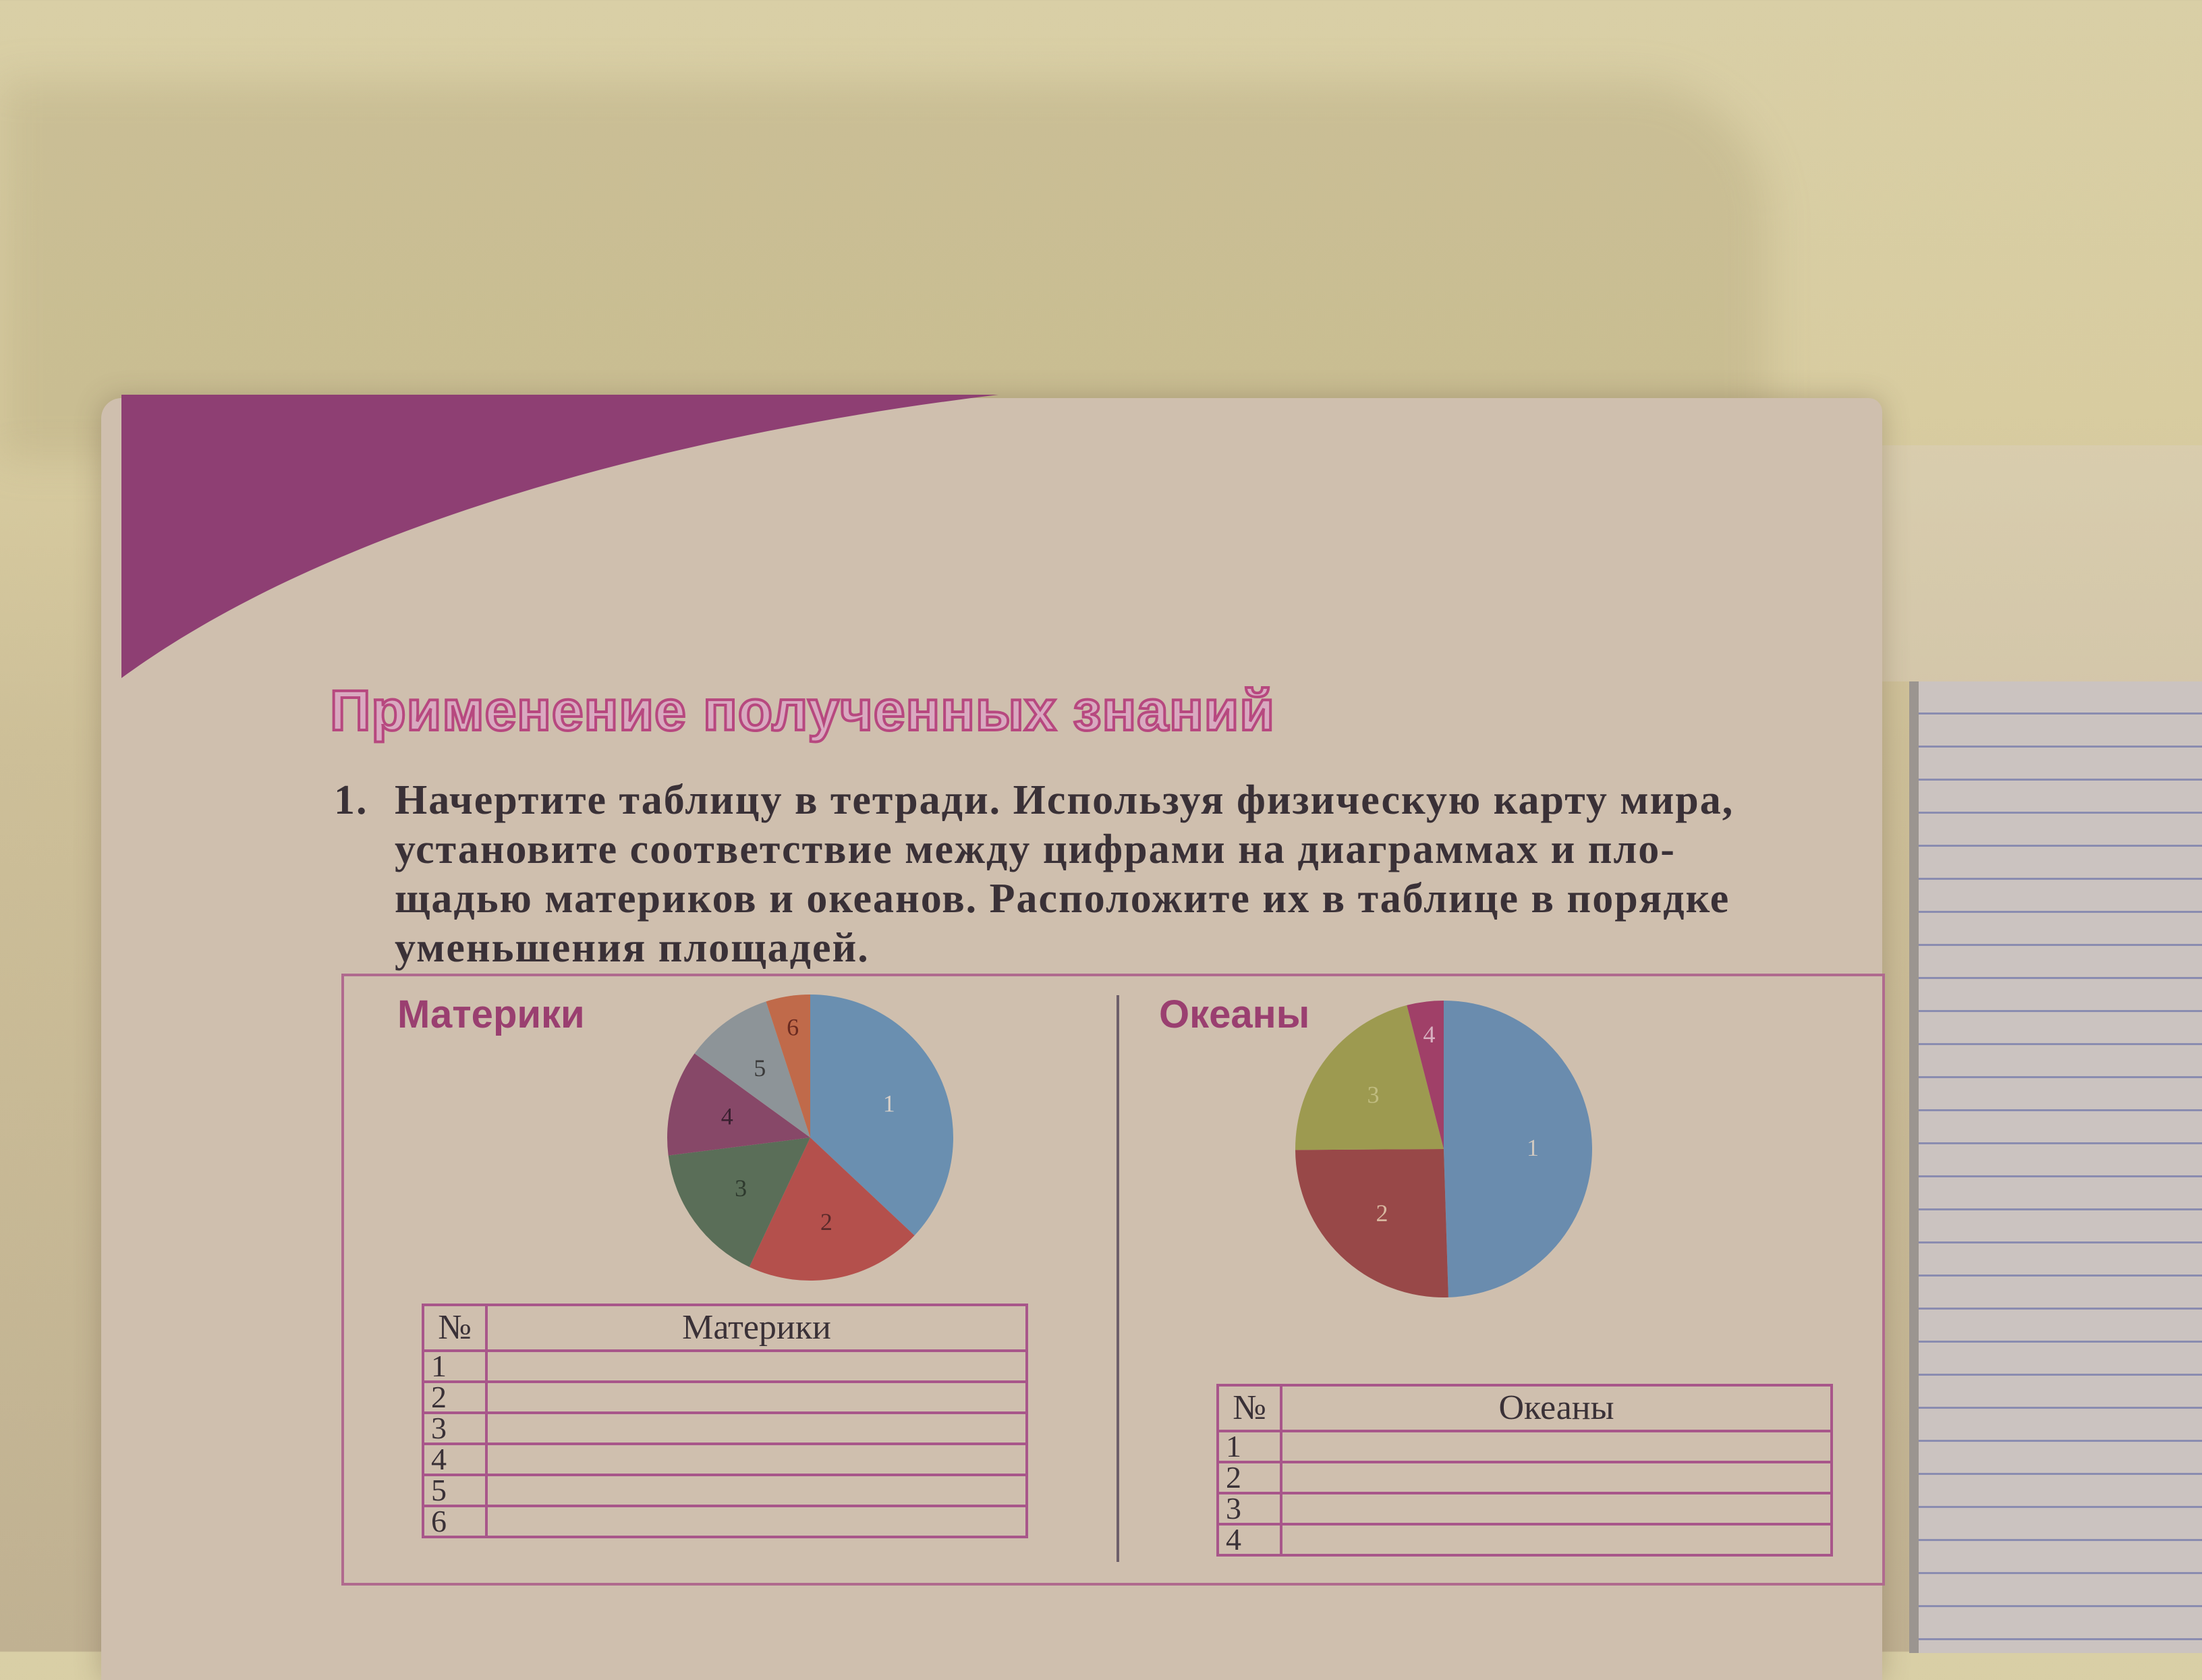 The image size is (2202, 1680). Describe the element at coordinates (2042, 563) in the screenshot. I see `notebook-cover` at that location.